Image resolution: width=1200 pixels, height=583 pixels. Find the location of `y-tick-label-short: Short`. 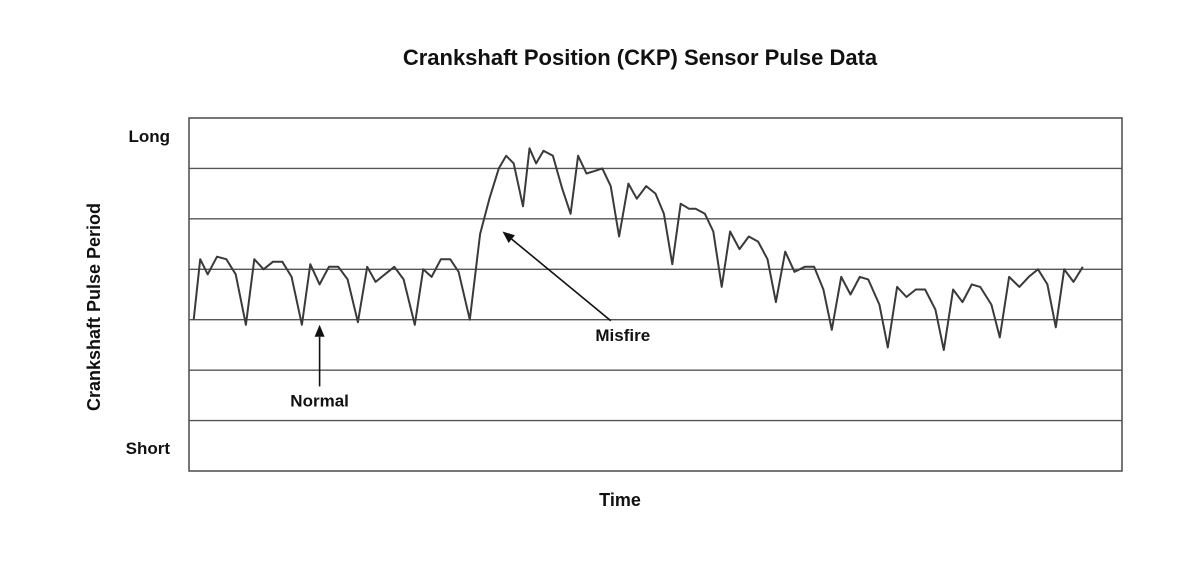

y-tick-label-short: Short is located at coordinates (148, 448).